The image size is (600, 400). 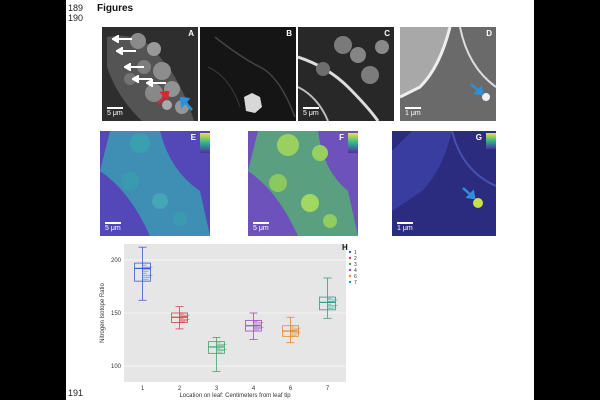 I want to click on colorbar-f, so click(x=353, y=143).